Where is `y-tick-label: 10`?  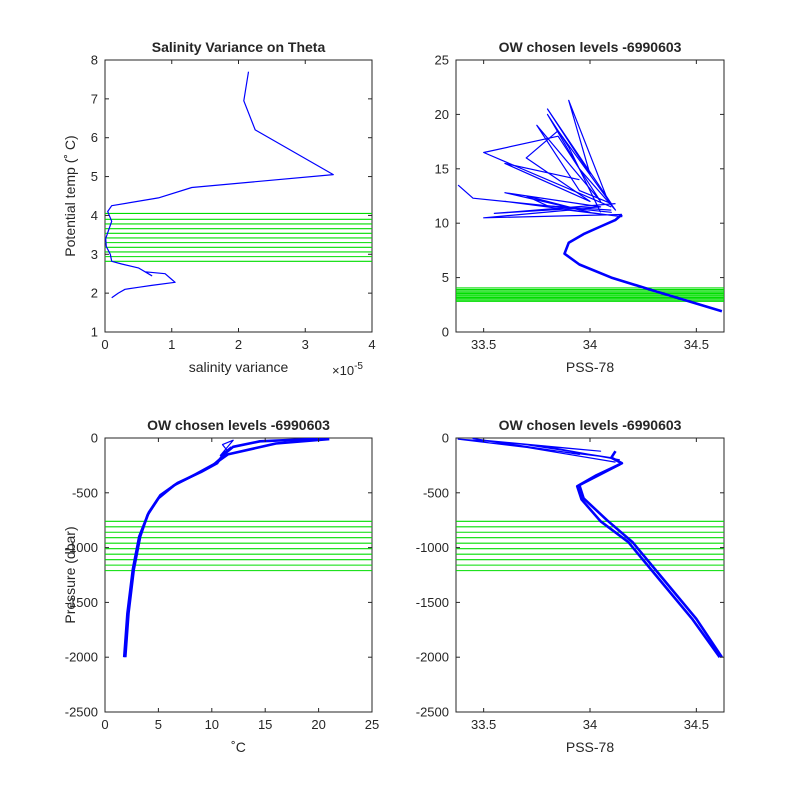 y-tick-label: 10 is located at coordinates (442, 223).